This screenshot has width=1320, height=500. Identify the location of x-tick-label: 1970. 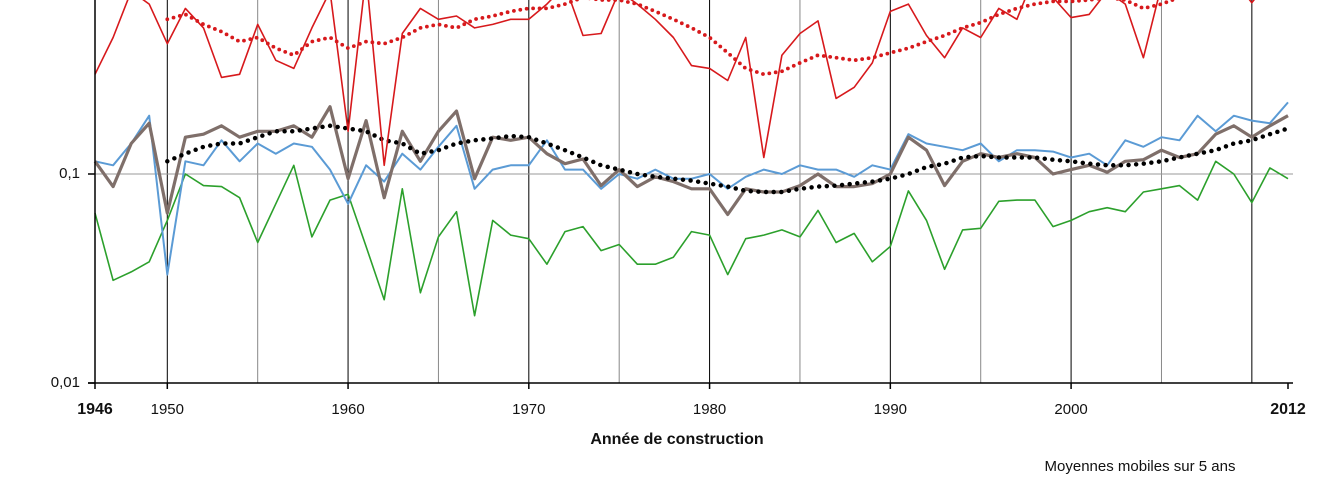
(528, 409).